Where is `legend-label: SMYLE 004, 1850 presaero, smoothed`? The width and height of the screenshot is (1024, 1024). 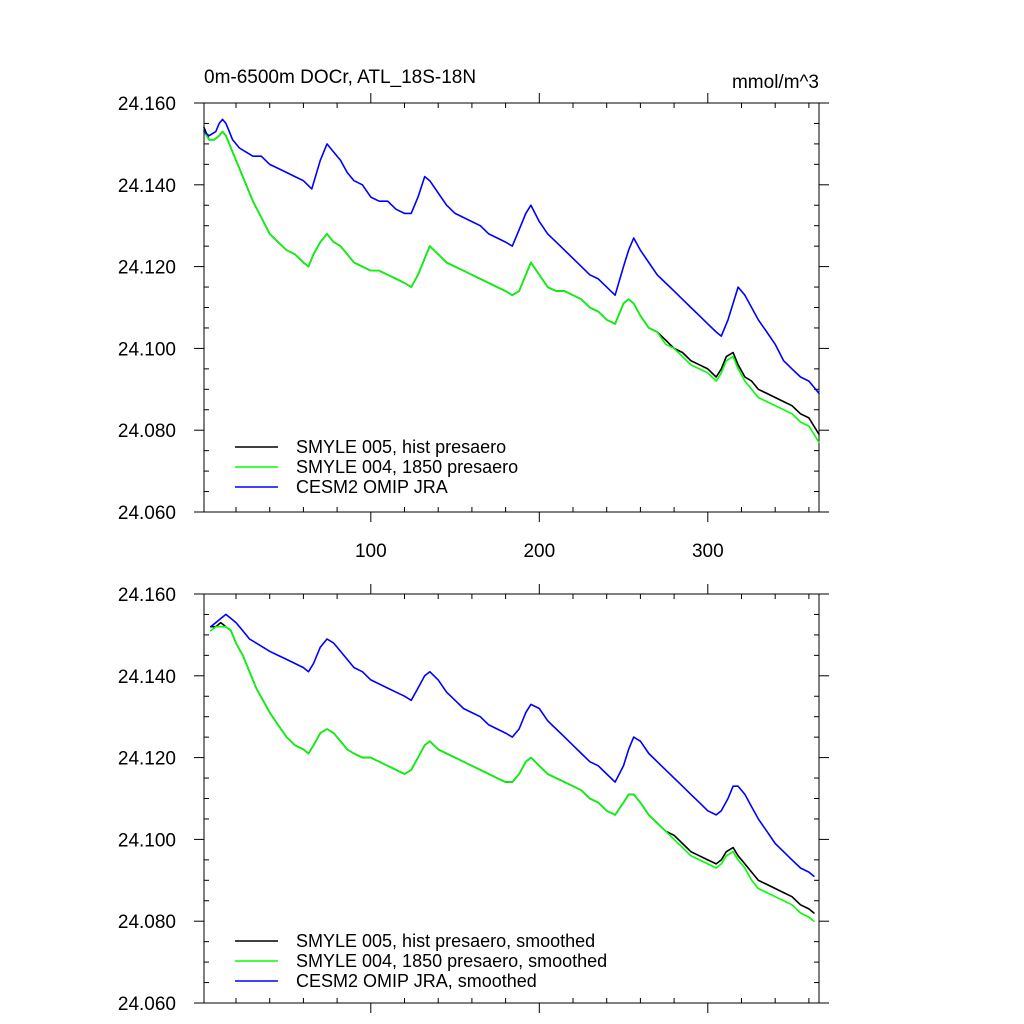 legend-label: SMYLE 004, 1850 presaero, smoothed is located at coordinates (451, 961).